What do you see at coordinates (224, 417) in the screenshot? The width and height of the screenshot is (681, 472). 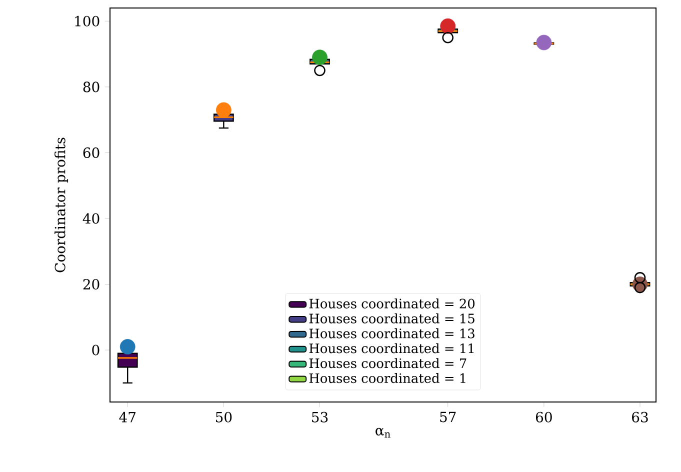 I see `x-tick-label: 50` at bounding box center [224, 417].